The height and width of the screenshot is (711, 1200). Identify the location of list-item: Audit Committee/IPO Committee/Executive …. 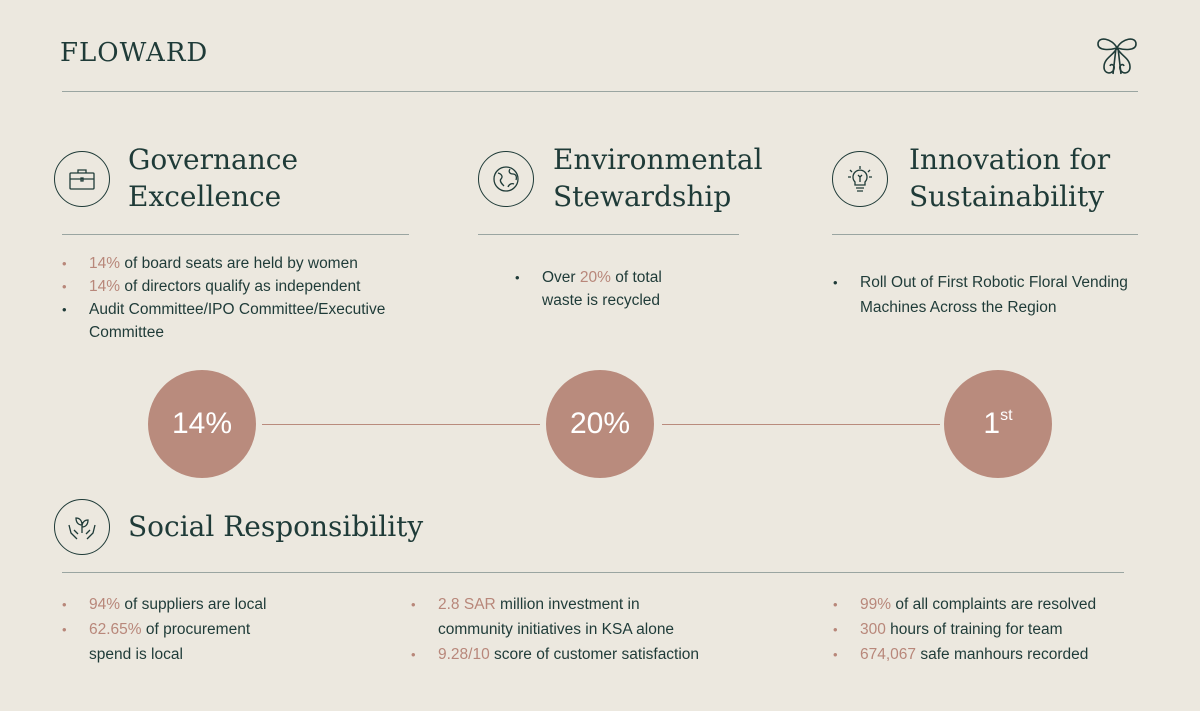
(242, 321).